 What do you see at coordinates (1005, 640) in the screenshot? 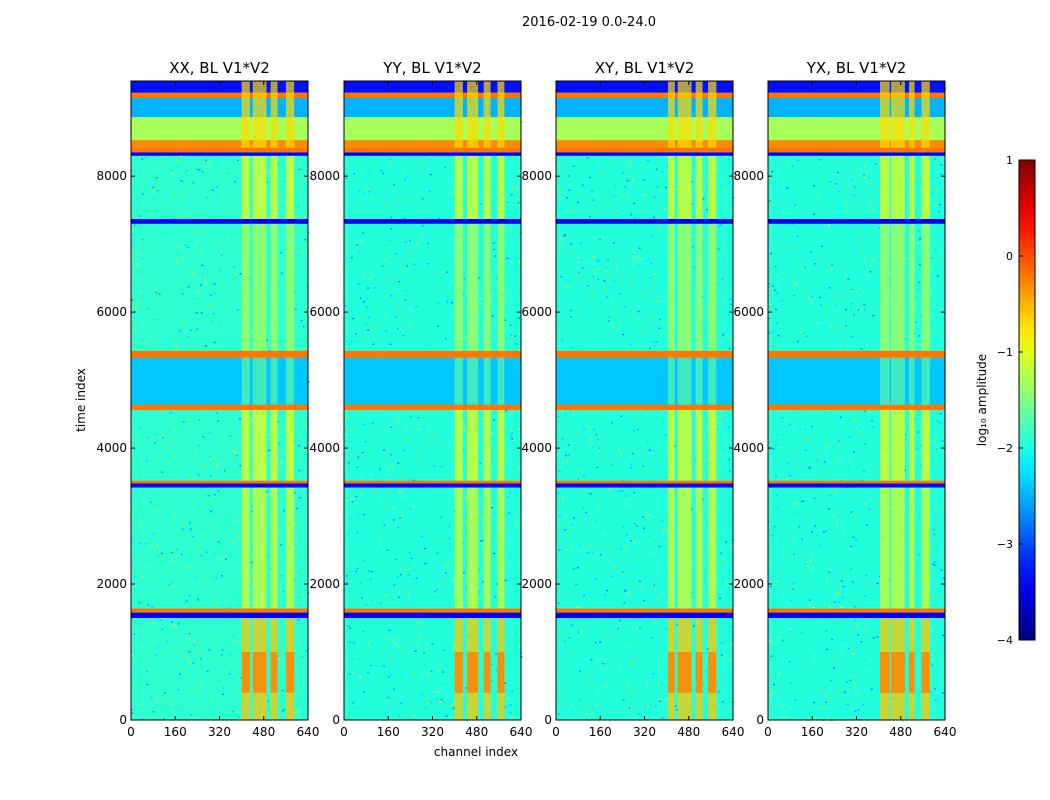
I see `colorbar-tick-label: −4` at bounding box center [1005, 640].